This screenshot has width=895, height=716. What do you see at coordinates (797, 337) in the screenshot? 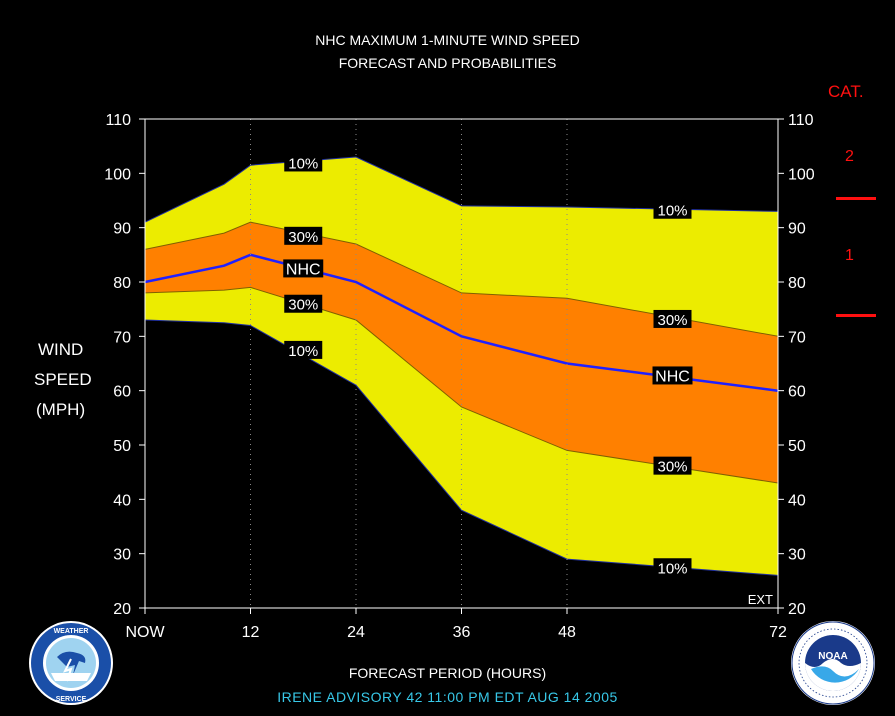
I see `y-tick-label-right-70: 70` at bounding box center [797, 337].